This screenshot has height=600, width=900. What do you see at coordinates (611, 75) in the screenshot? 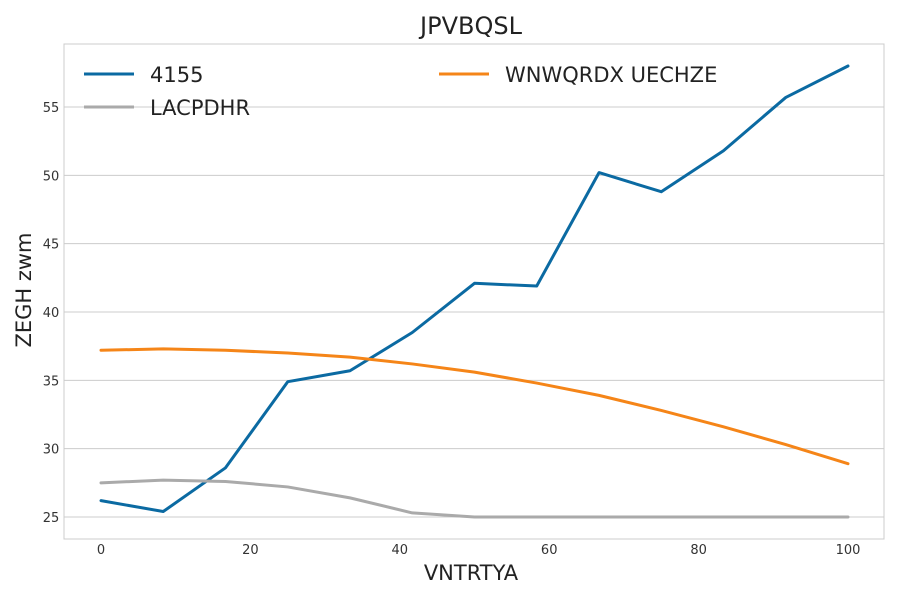
I see `legend-label-1: WNWQRDX UECHZE` at bounding box center [611, 75].